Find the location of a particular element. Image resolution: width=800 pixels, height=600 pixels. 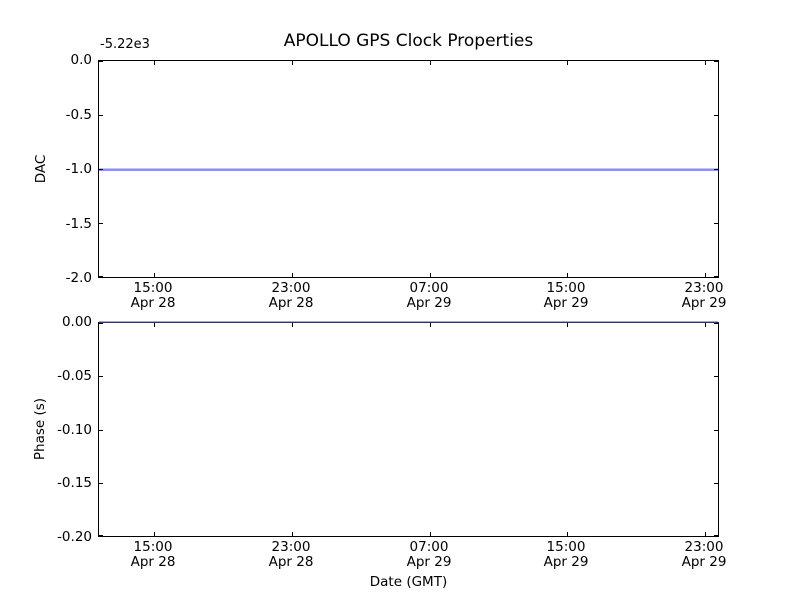

ytick-label: -0.20 is located at coordinates (74, 537).